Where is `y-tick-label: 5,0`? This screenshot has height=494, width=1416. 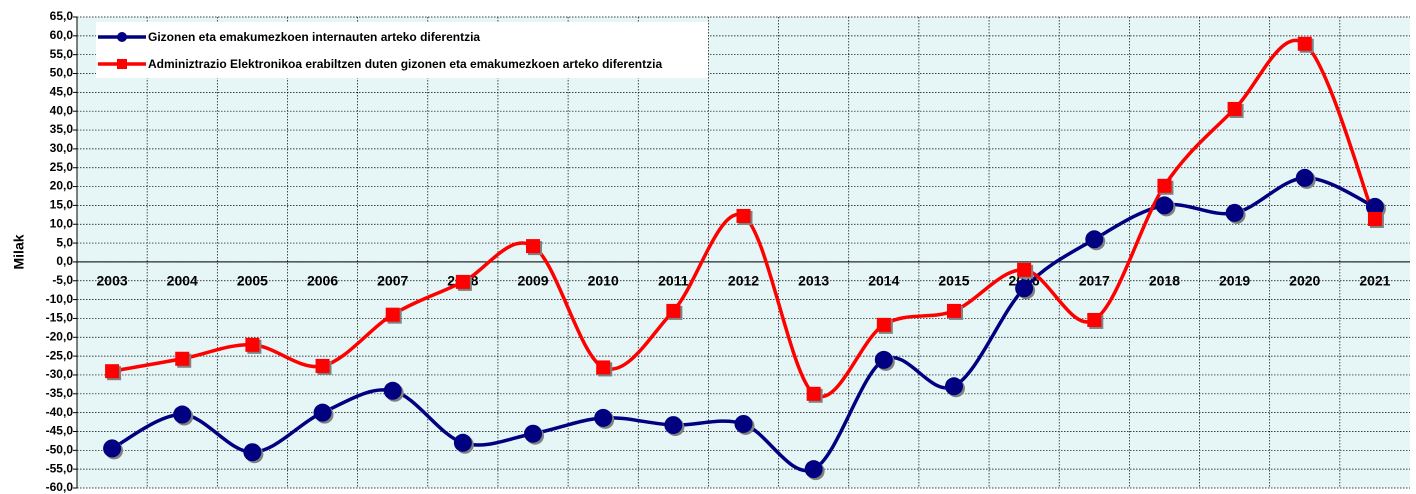 y-tick-label: 5,0 is located at coordinates (64, 242).